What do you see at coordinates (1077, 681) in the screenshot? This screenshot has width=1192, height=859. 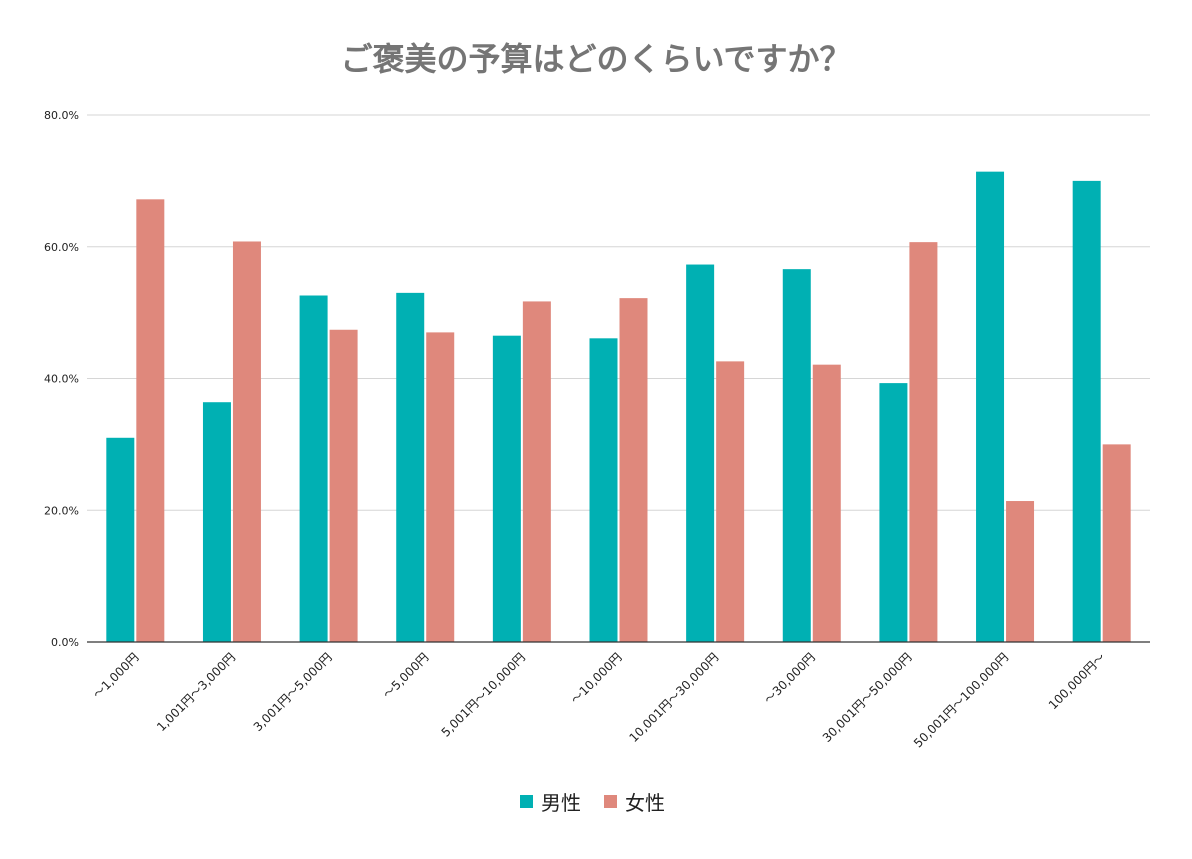 I see `x-tick-label: 100,000円〜` at bounding box center [1077, 681].